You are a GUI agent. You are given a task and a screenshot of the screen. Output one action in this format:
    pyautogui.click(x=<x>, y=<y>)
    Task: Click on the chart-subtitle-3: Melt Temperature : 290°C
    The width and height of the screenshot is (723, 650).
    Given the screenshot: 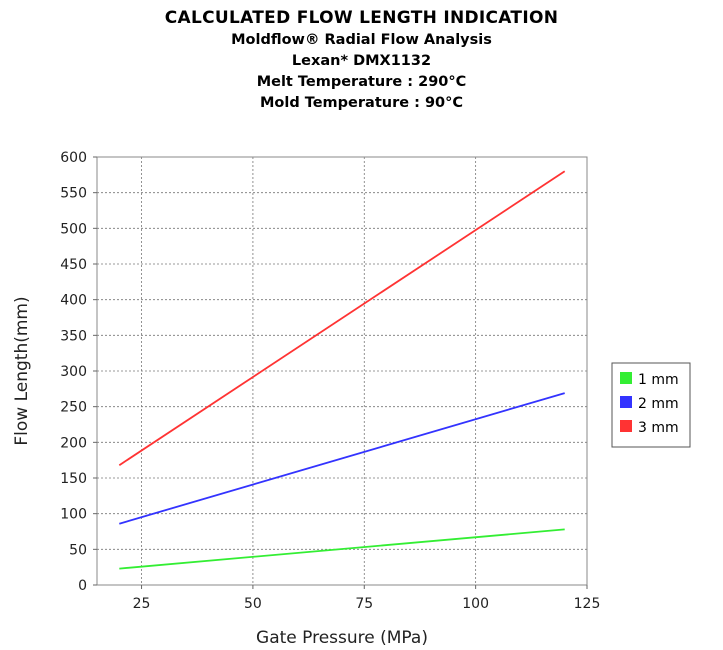 What is the action you would take?
    pyautogui.click(x=361, y=82)
    